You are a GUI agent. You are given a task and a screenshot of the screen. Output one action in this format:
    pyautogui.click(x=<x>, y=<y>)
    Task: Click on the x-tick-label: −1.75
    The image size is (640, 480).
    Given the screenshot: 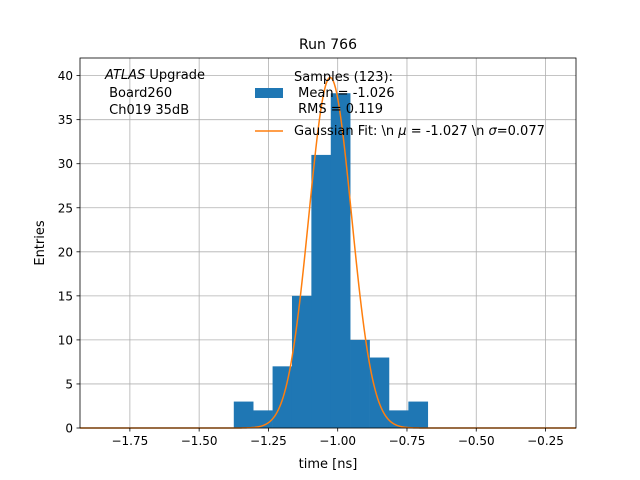 What is the action you would take?
    pyautogui.click(x=129, y=441)
    